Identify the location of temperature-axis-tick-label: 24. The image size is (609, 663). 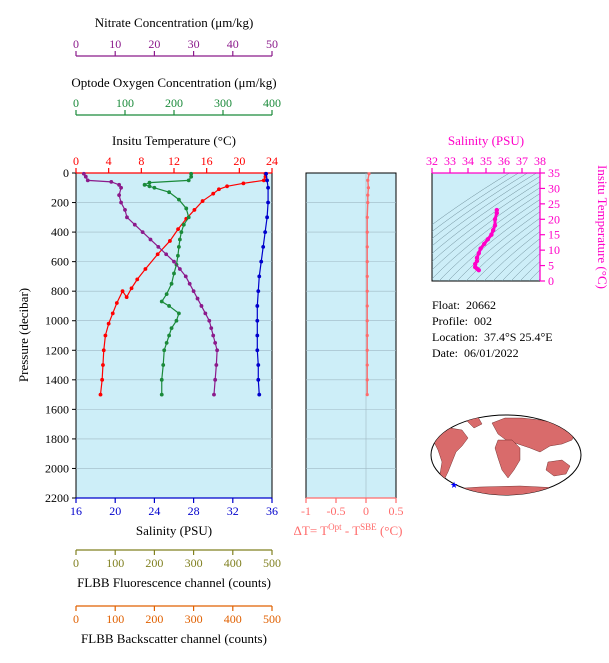
(272, 161).